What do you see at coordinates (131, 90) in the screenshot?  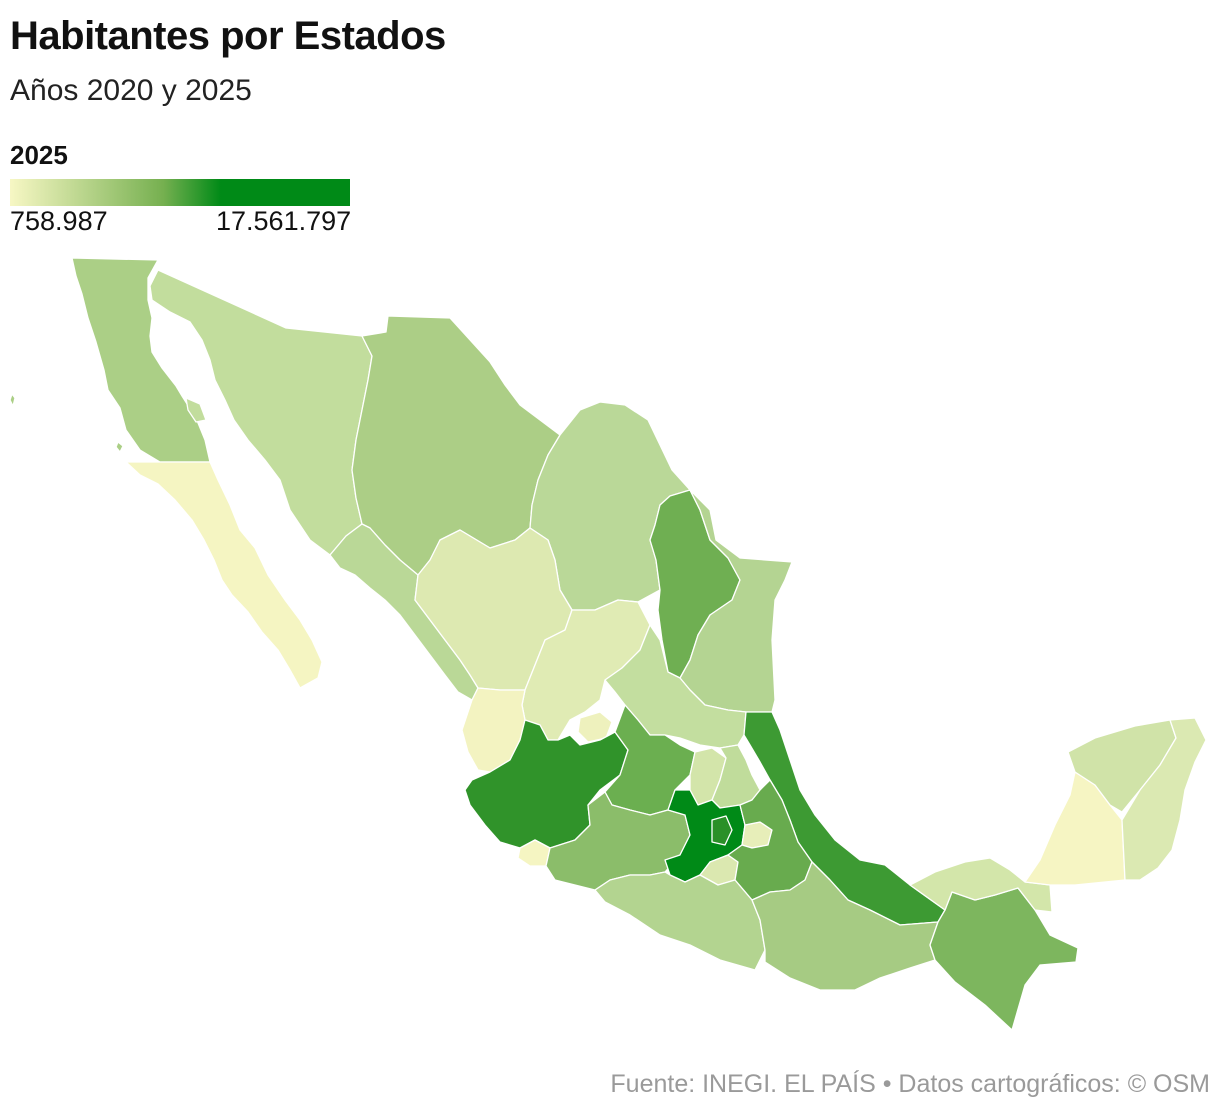 I see `map-subtitle: Años 2020 y 2025` at bounding box center [131, 90].